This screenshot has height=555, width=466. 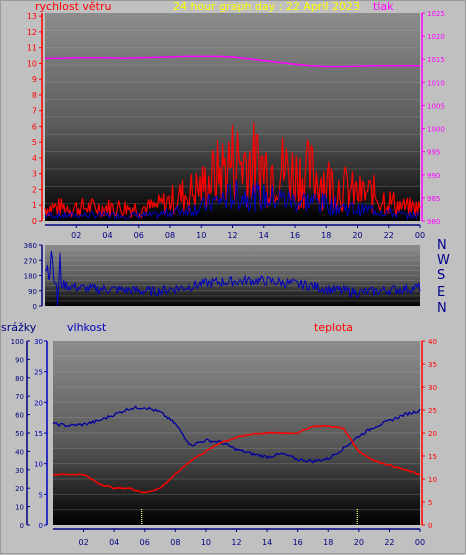 What do you see at coordinates (38, 465) in the screenshot?
I see `humidity-axis-tick-label: 10` at bounding box center [38, 465].